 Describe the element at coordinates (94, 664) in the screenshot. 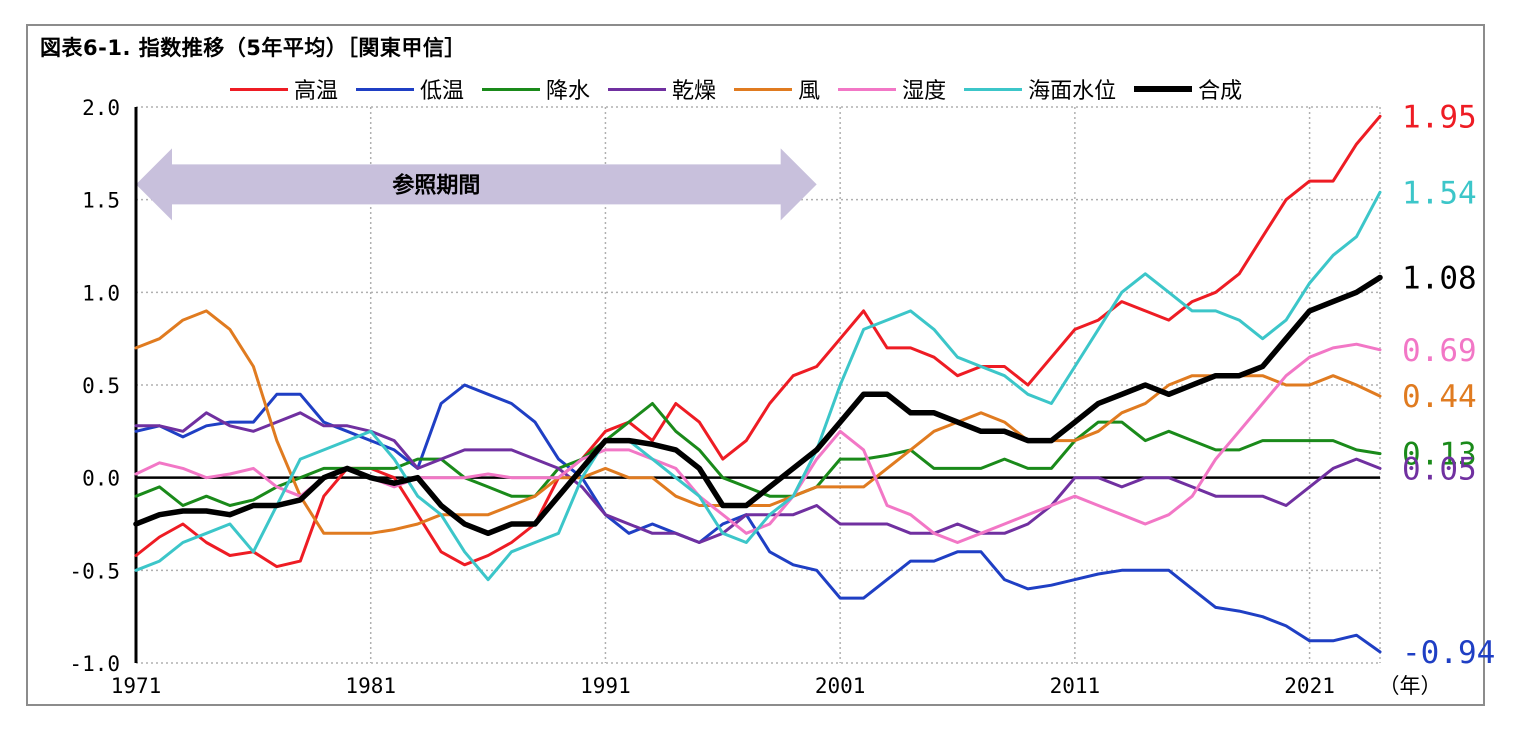

I see `y-tick-label: -1.0` at that location.